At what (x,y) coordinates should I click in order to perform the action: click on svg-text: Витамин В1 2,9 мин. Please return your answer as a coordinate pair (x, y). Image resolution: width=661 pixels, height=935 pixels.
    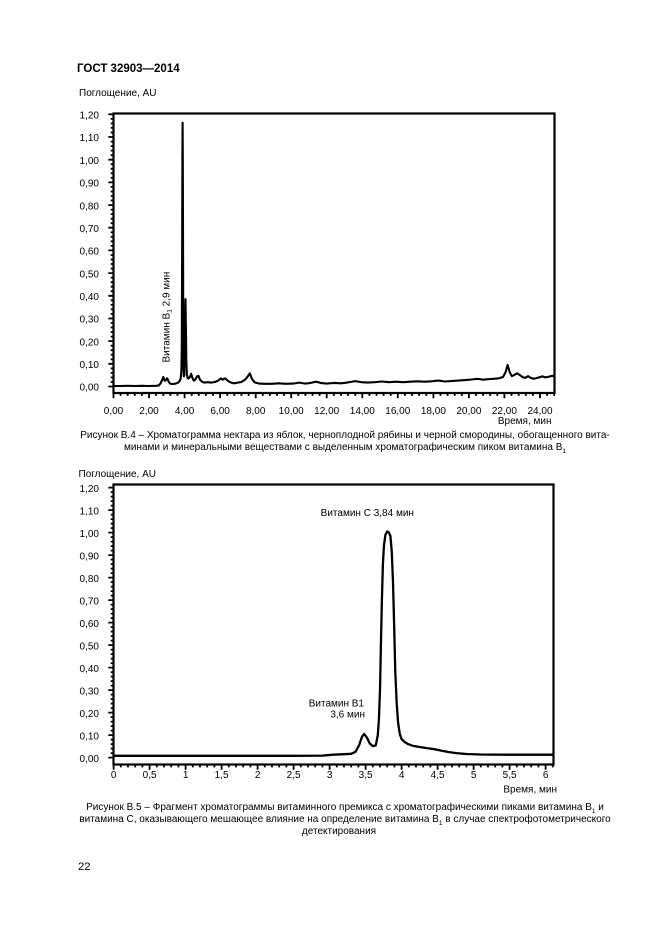
    Looking at the image, I should click on (168, 317).